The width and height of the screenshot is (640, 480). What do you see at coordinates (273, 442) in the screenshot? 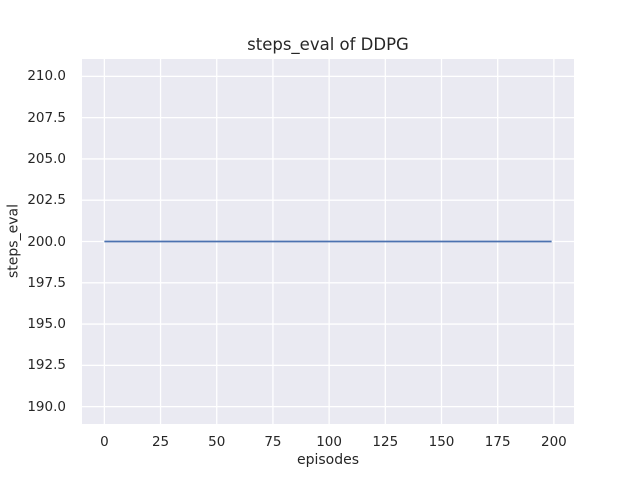
I see `x-tick-label: 75` at bounding box center [273, 442].